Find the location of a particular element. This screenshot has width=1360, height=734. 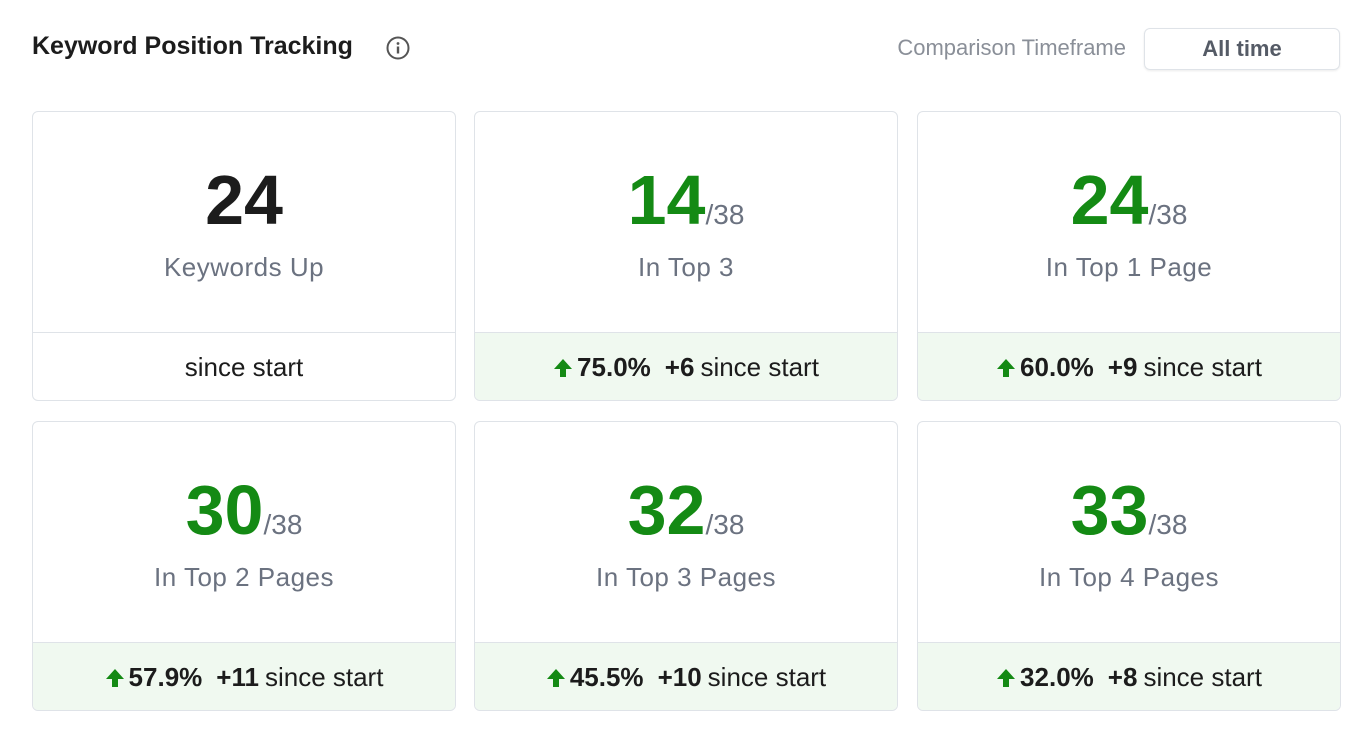

change-percent: 32.0% is located at coordinates (1057, 677).